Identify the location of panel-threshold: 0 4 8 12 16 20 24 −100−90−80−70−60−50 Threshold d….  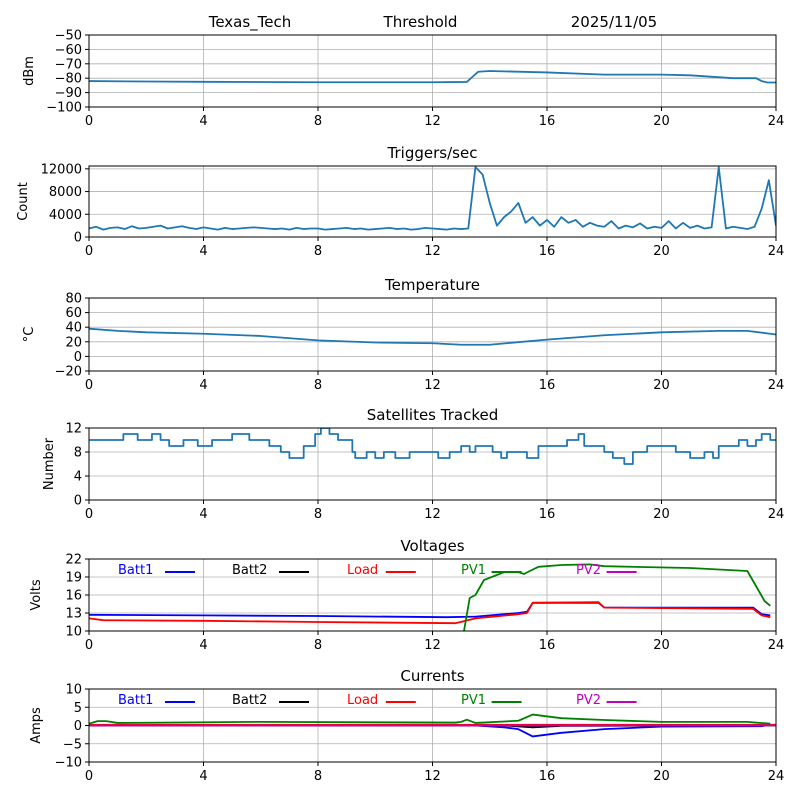
(403, 71).